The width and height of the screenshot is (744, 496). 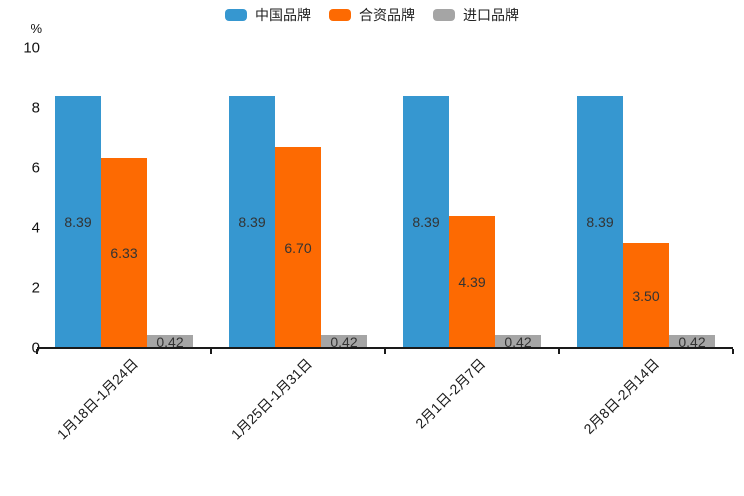 I want to click on y-tick-label: 0, so click(x=35, y=348).